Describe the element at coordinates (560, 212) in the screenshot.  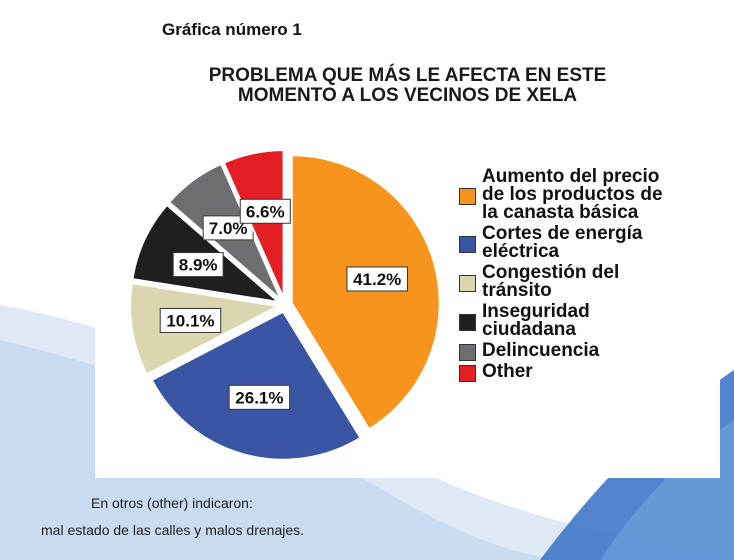
I see `legend-label: la canasta básica` at that location.